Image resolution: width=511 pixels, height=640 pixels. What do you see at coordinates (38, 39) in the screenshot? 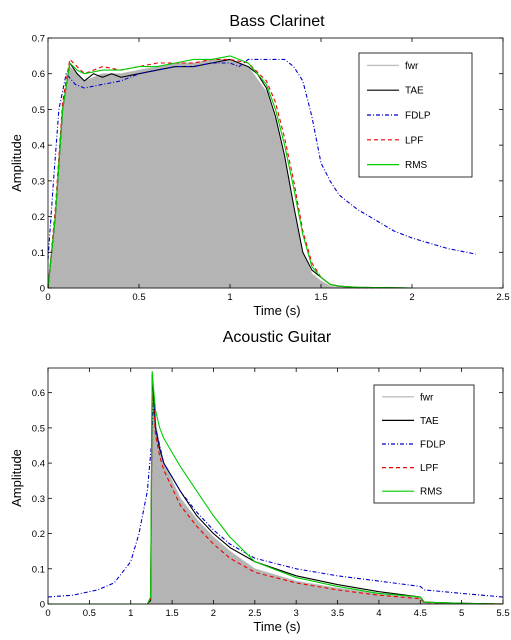
I see `y-tick-label: 0.7` at bounding box center [38, 39].